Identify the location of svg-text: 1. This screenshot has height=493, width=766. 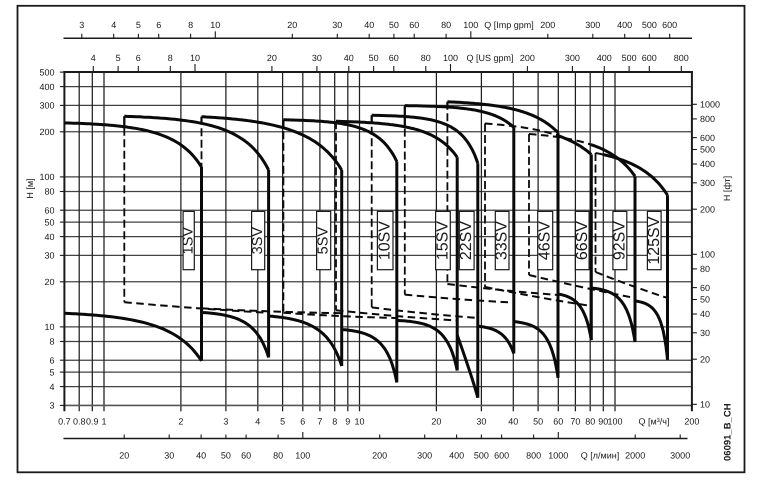
(103, 422).